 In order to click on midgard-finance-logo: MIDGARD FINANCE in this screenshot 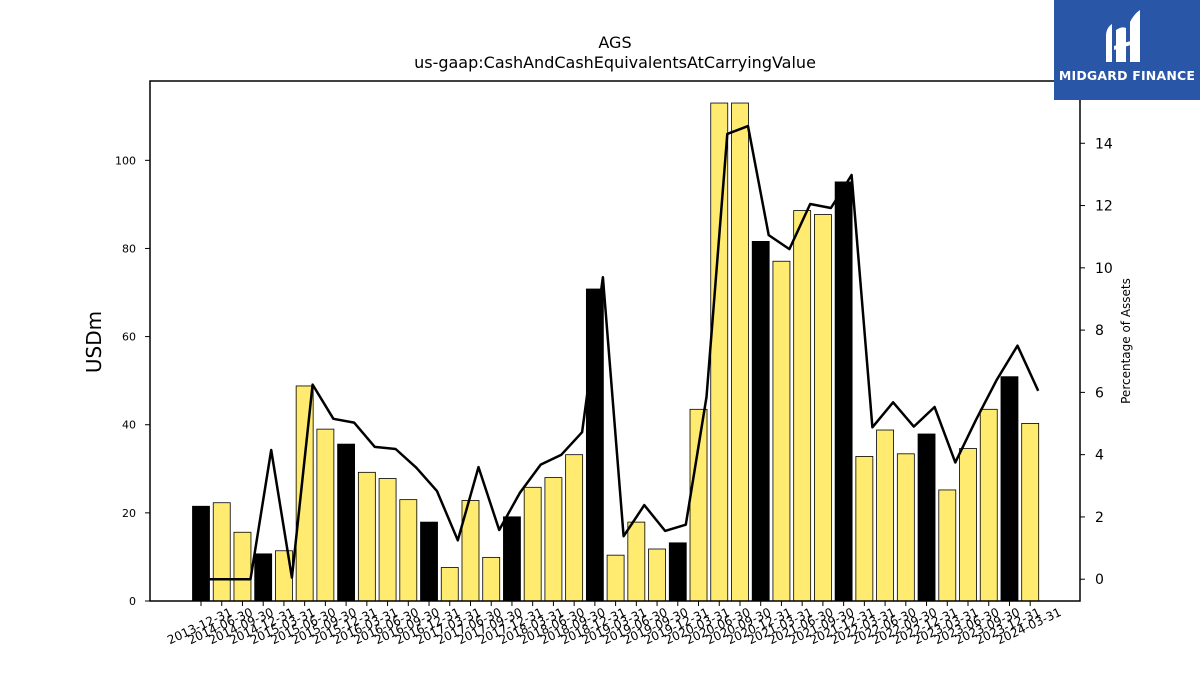, I will do `click(1127, 50)`.